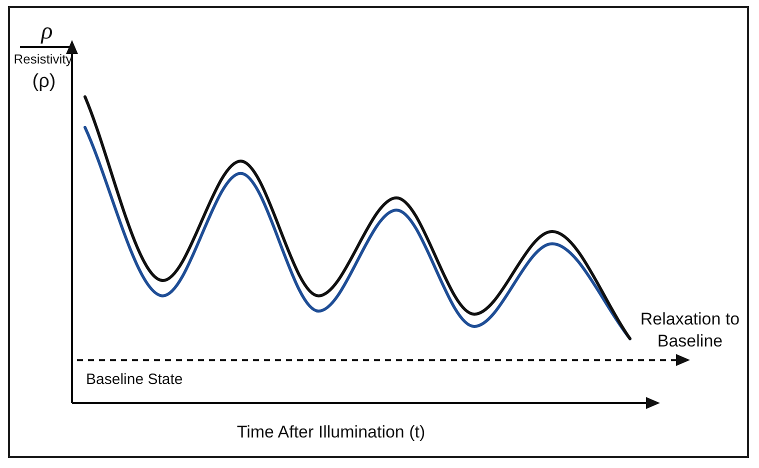 This screenshot has width=759, height=468. I want to click on y-axis-title: Resistivity (ρ), so click(43, 72).